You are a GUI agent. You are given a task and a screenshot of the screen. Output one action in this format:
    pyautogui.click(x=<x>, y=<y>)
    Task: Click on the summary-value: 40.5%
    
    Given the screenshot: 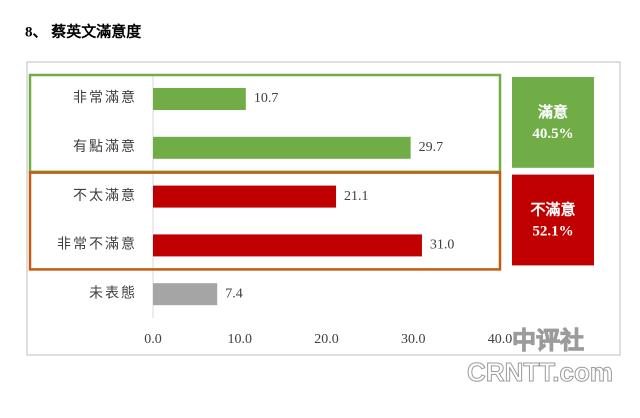 What is the action you would take?
    pyautogui.click(x=552, y=134)
    